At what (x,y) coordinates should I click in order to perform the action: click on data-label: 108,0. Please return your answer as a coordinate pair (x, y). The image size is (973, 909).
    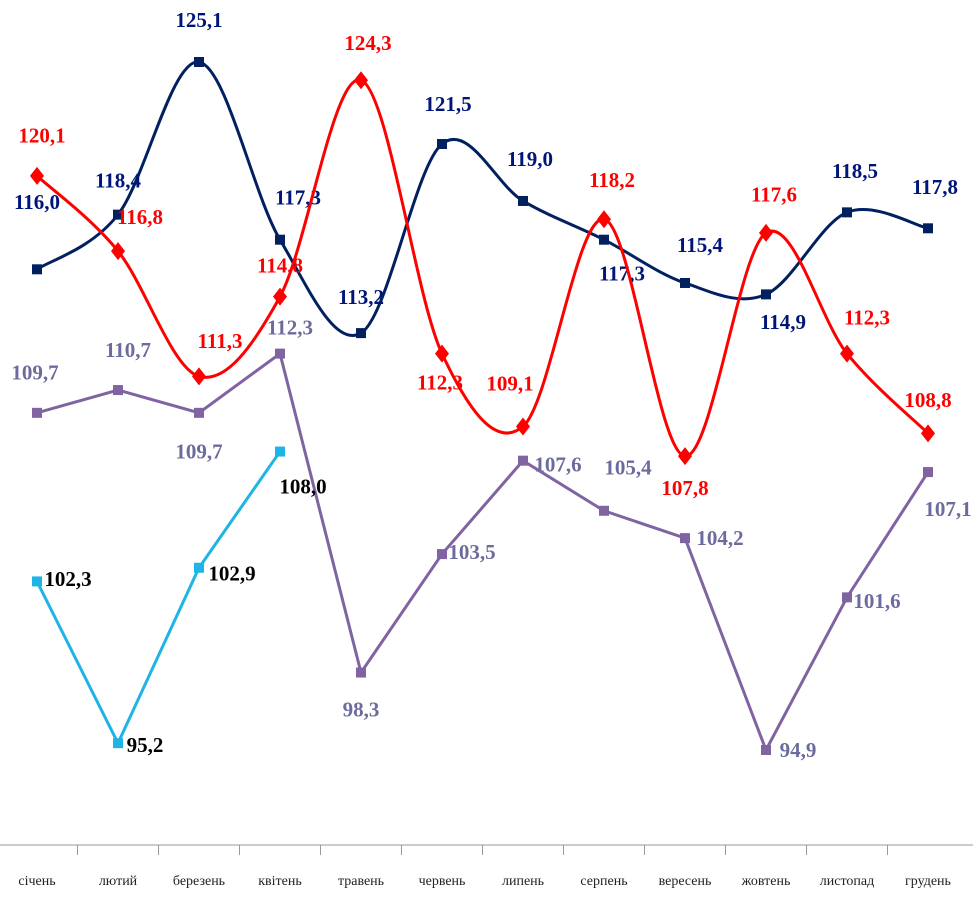
    Looking at the image, I should click on (302, 486).